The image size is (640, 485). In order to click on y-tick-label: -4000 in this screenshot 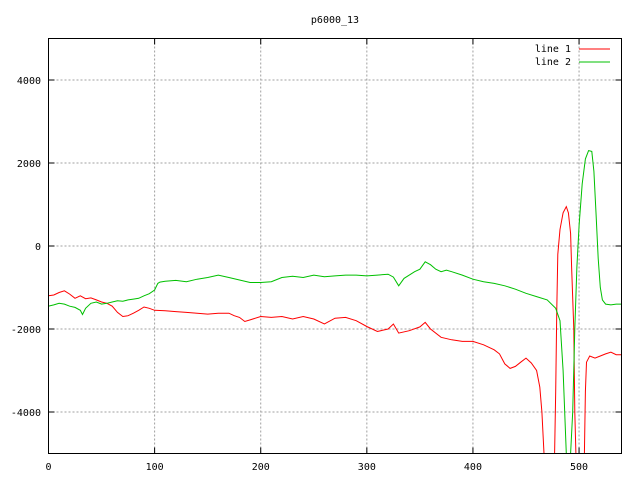, I will do `click(26, 413)`.